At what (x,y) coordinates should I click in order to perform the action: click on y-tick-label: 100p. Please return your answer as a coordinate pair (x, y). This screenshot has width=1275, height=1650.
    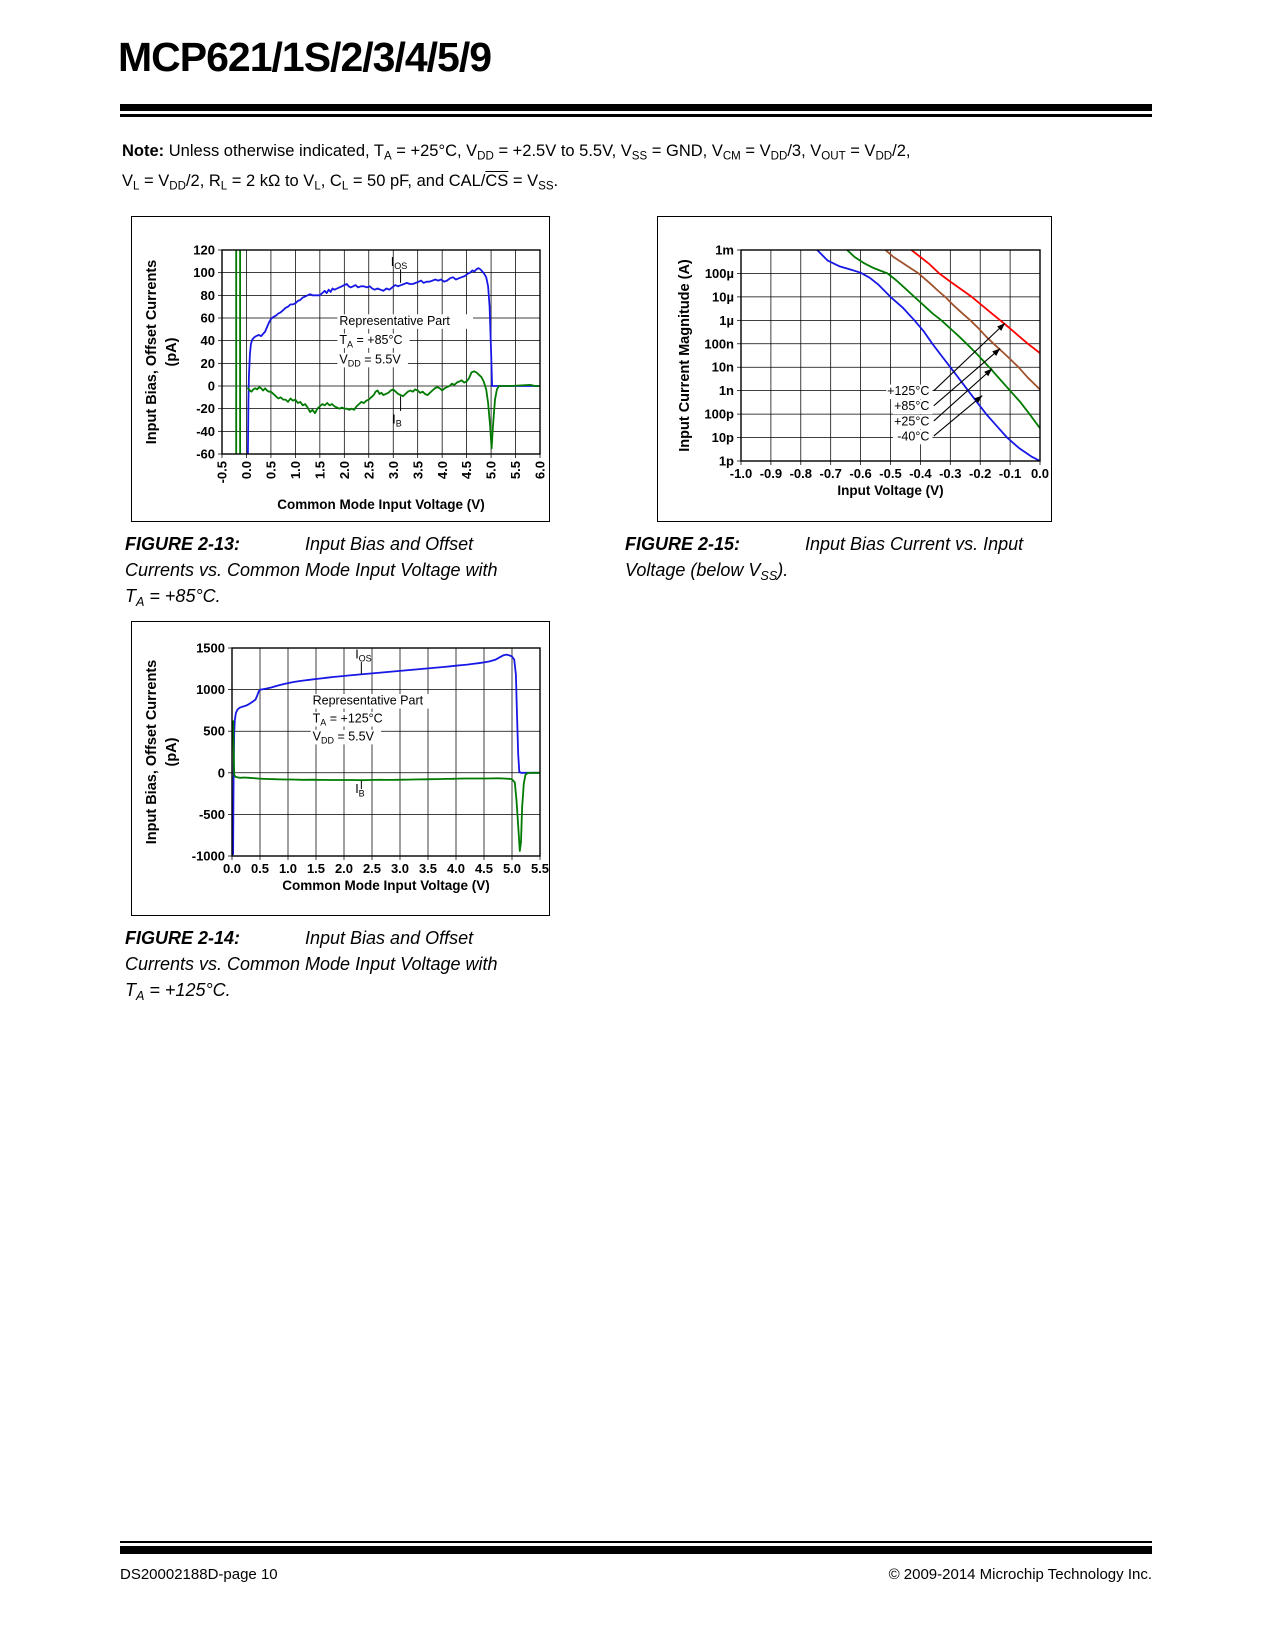
    Looking at the image, I should click on (719, 414).